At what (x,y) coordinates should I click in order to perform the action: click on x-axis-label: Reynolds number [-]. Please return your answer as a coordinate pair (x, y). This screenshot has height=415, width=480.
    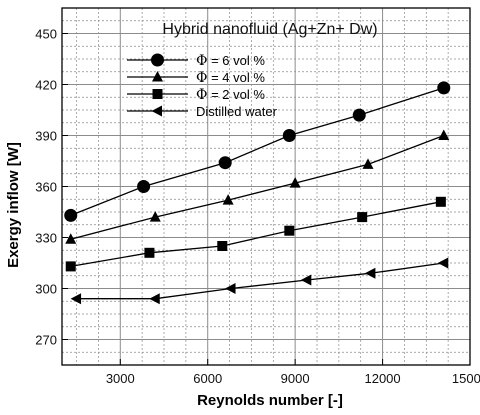
    Looking at the image, I should click on (270, 400).